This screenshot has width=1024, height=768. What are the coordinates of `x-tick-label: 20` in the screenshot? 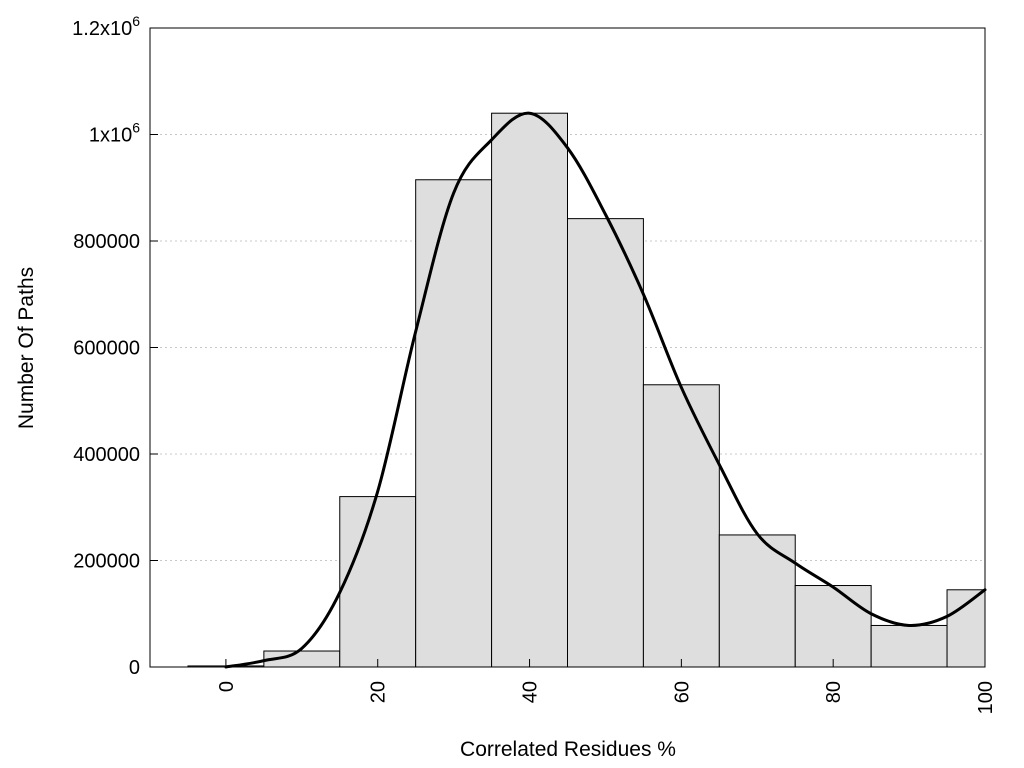 It's located at (379, 692).